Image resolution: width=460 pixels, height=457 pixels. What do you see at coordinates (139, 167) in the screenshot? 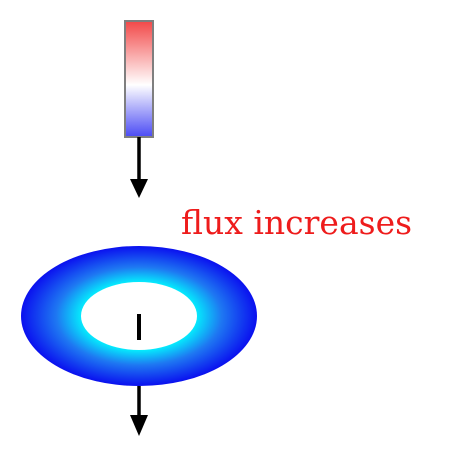
I see `magnet-motion-arrow` at bounding box center [139, 167].